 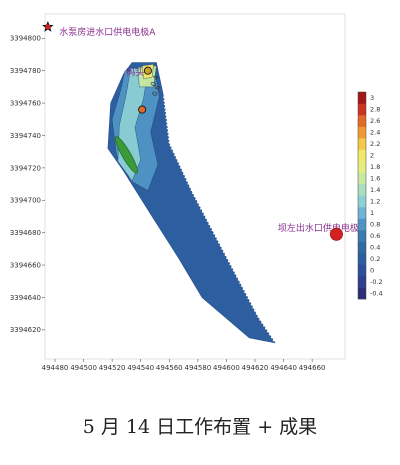 What do you see at coordinates (375, 247) in the screenshot?
I see `colorbar-tick-label: 0.4` at bounding box center [375, 247].